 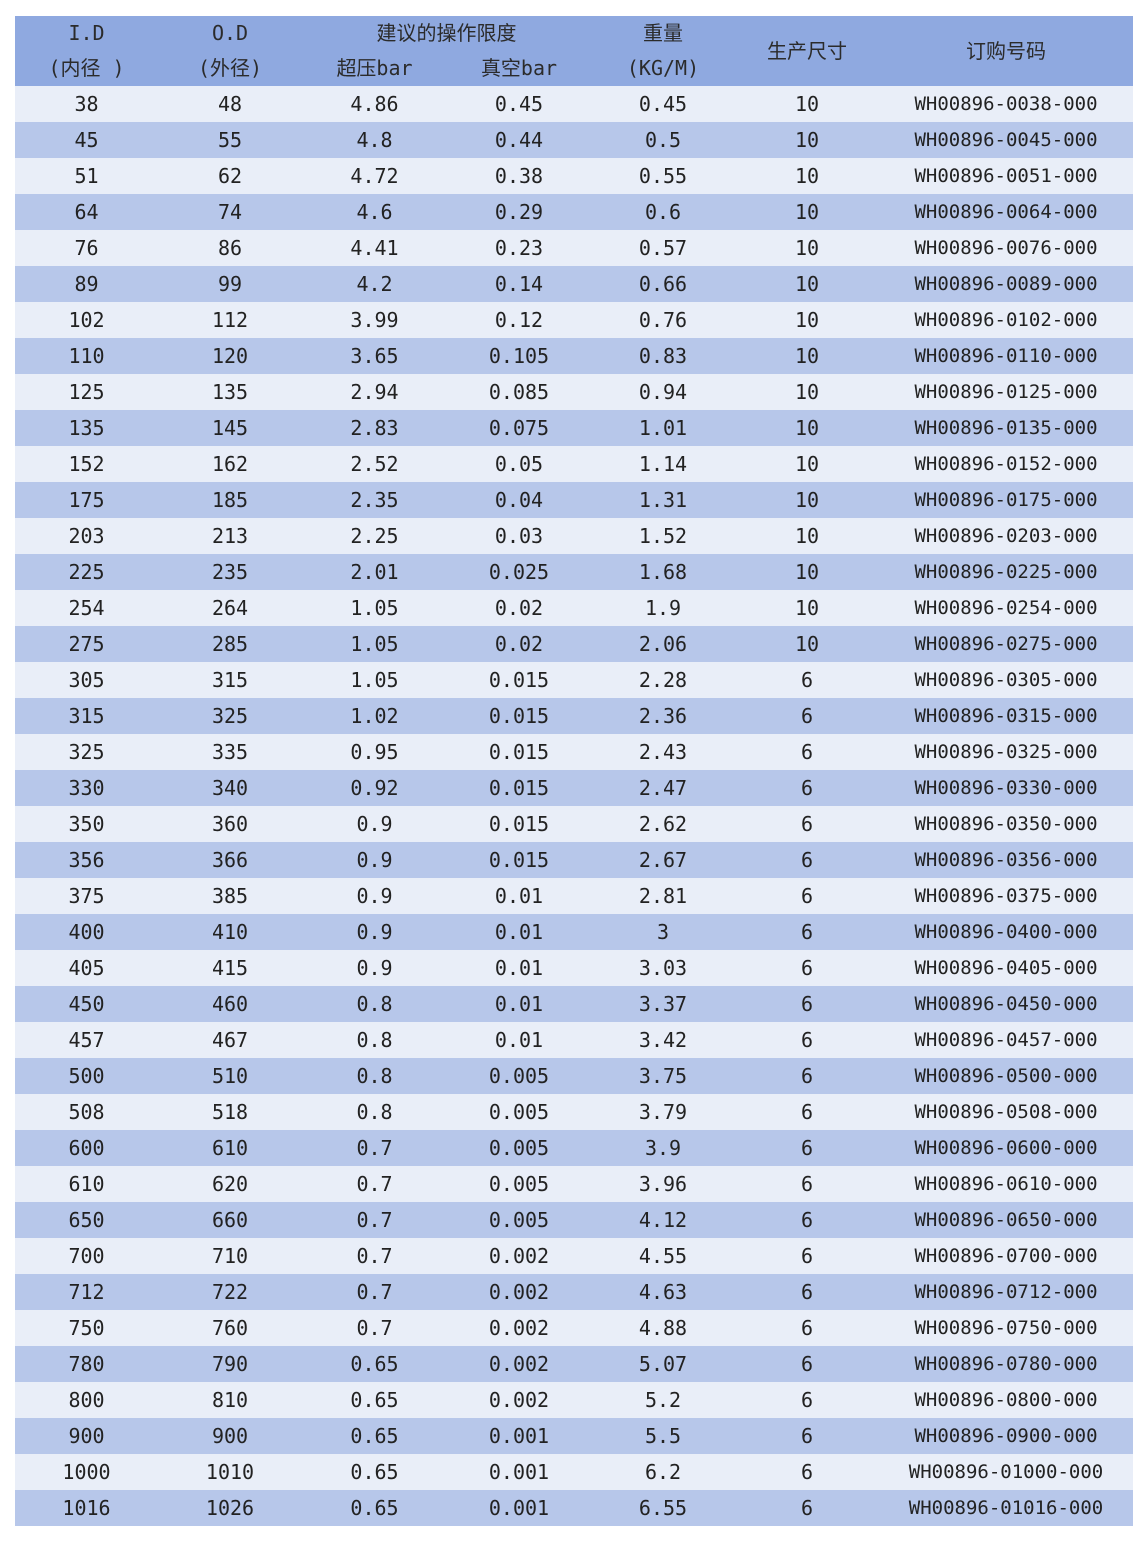 I want to click on cell-pressure: 3.99, so click(x=374, y=320).